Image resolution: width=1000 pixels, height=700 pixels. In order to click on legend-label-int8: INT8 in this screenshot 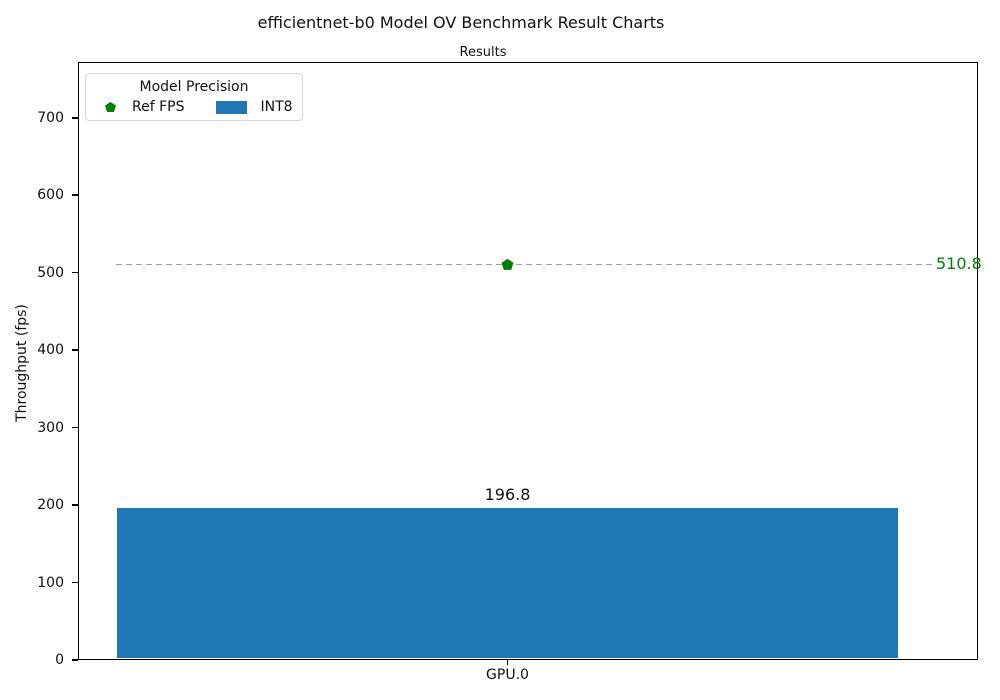, I will do `click(276, 107)`.